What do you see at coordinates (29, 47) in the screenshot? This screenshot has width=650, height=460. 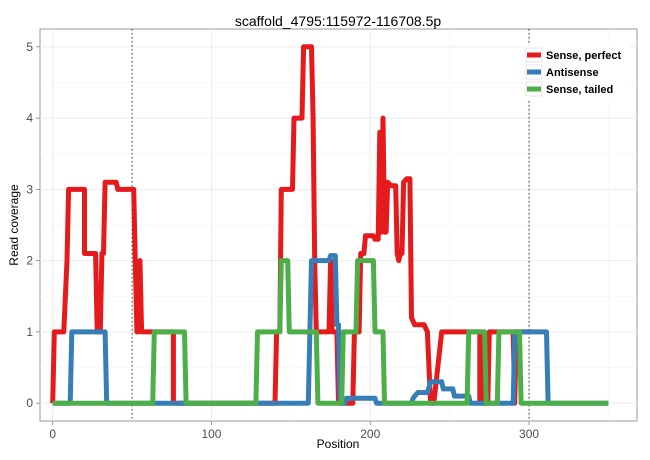 I see `y-tick-label: 5` at bounding box center [29, 47].